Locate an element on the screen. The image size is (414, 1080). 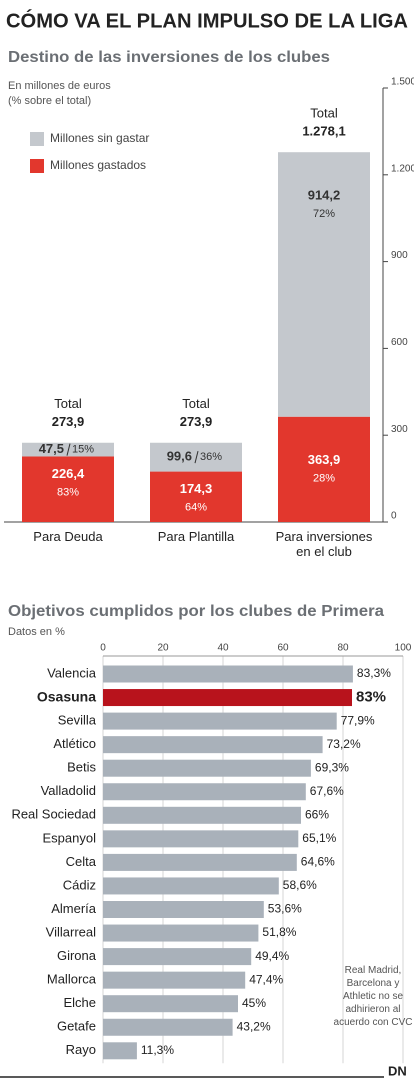
value-label: 73,2% is located at coordinates (344, 744).